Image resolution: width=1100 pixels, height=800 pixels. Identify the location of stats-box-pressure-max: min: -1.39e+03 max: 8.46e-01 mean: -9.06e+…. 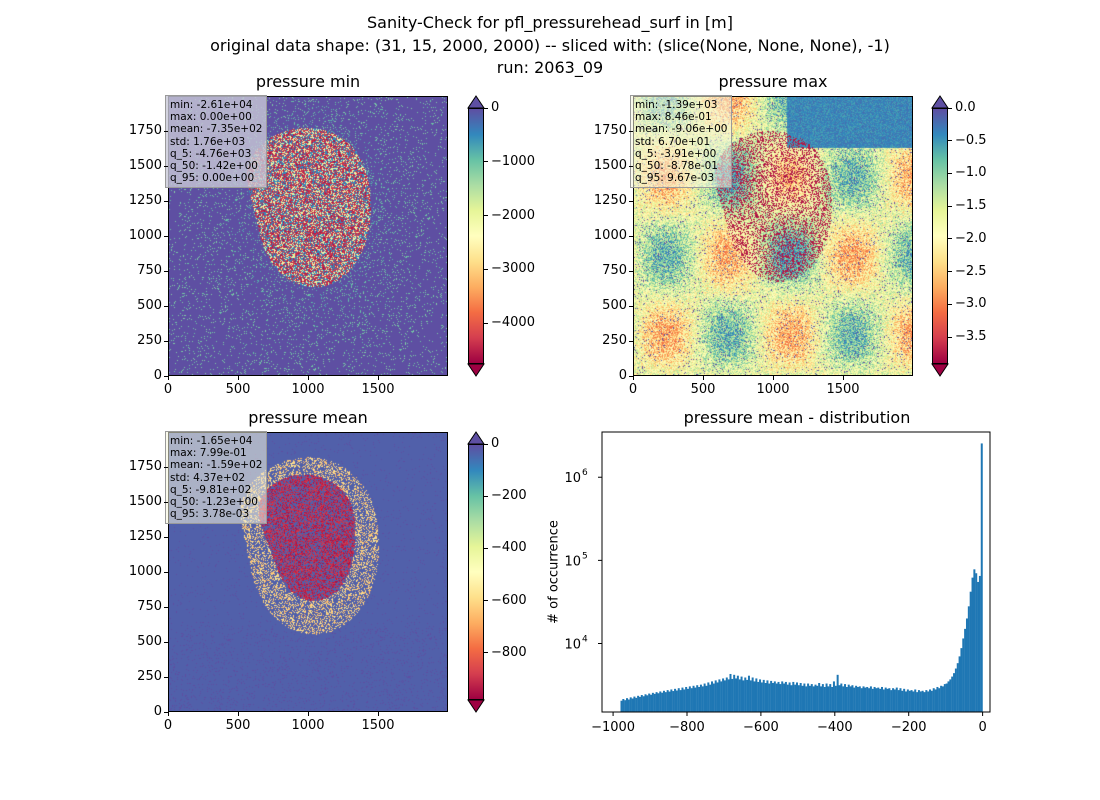
(681, 142).